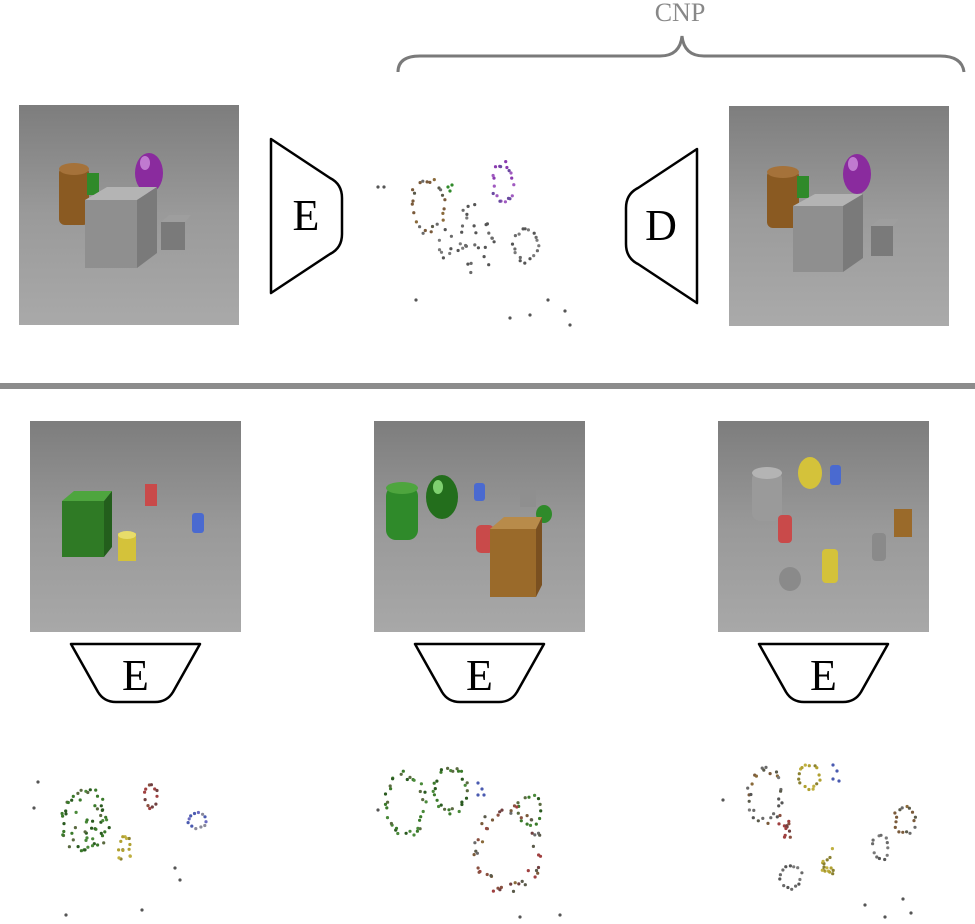 The image size is (975, 924). I want to click on trapezoid-encoder-icon, so click(306, 216).